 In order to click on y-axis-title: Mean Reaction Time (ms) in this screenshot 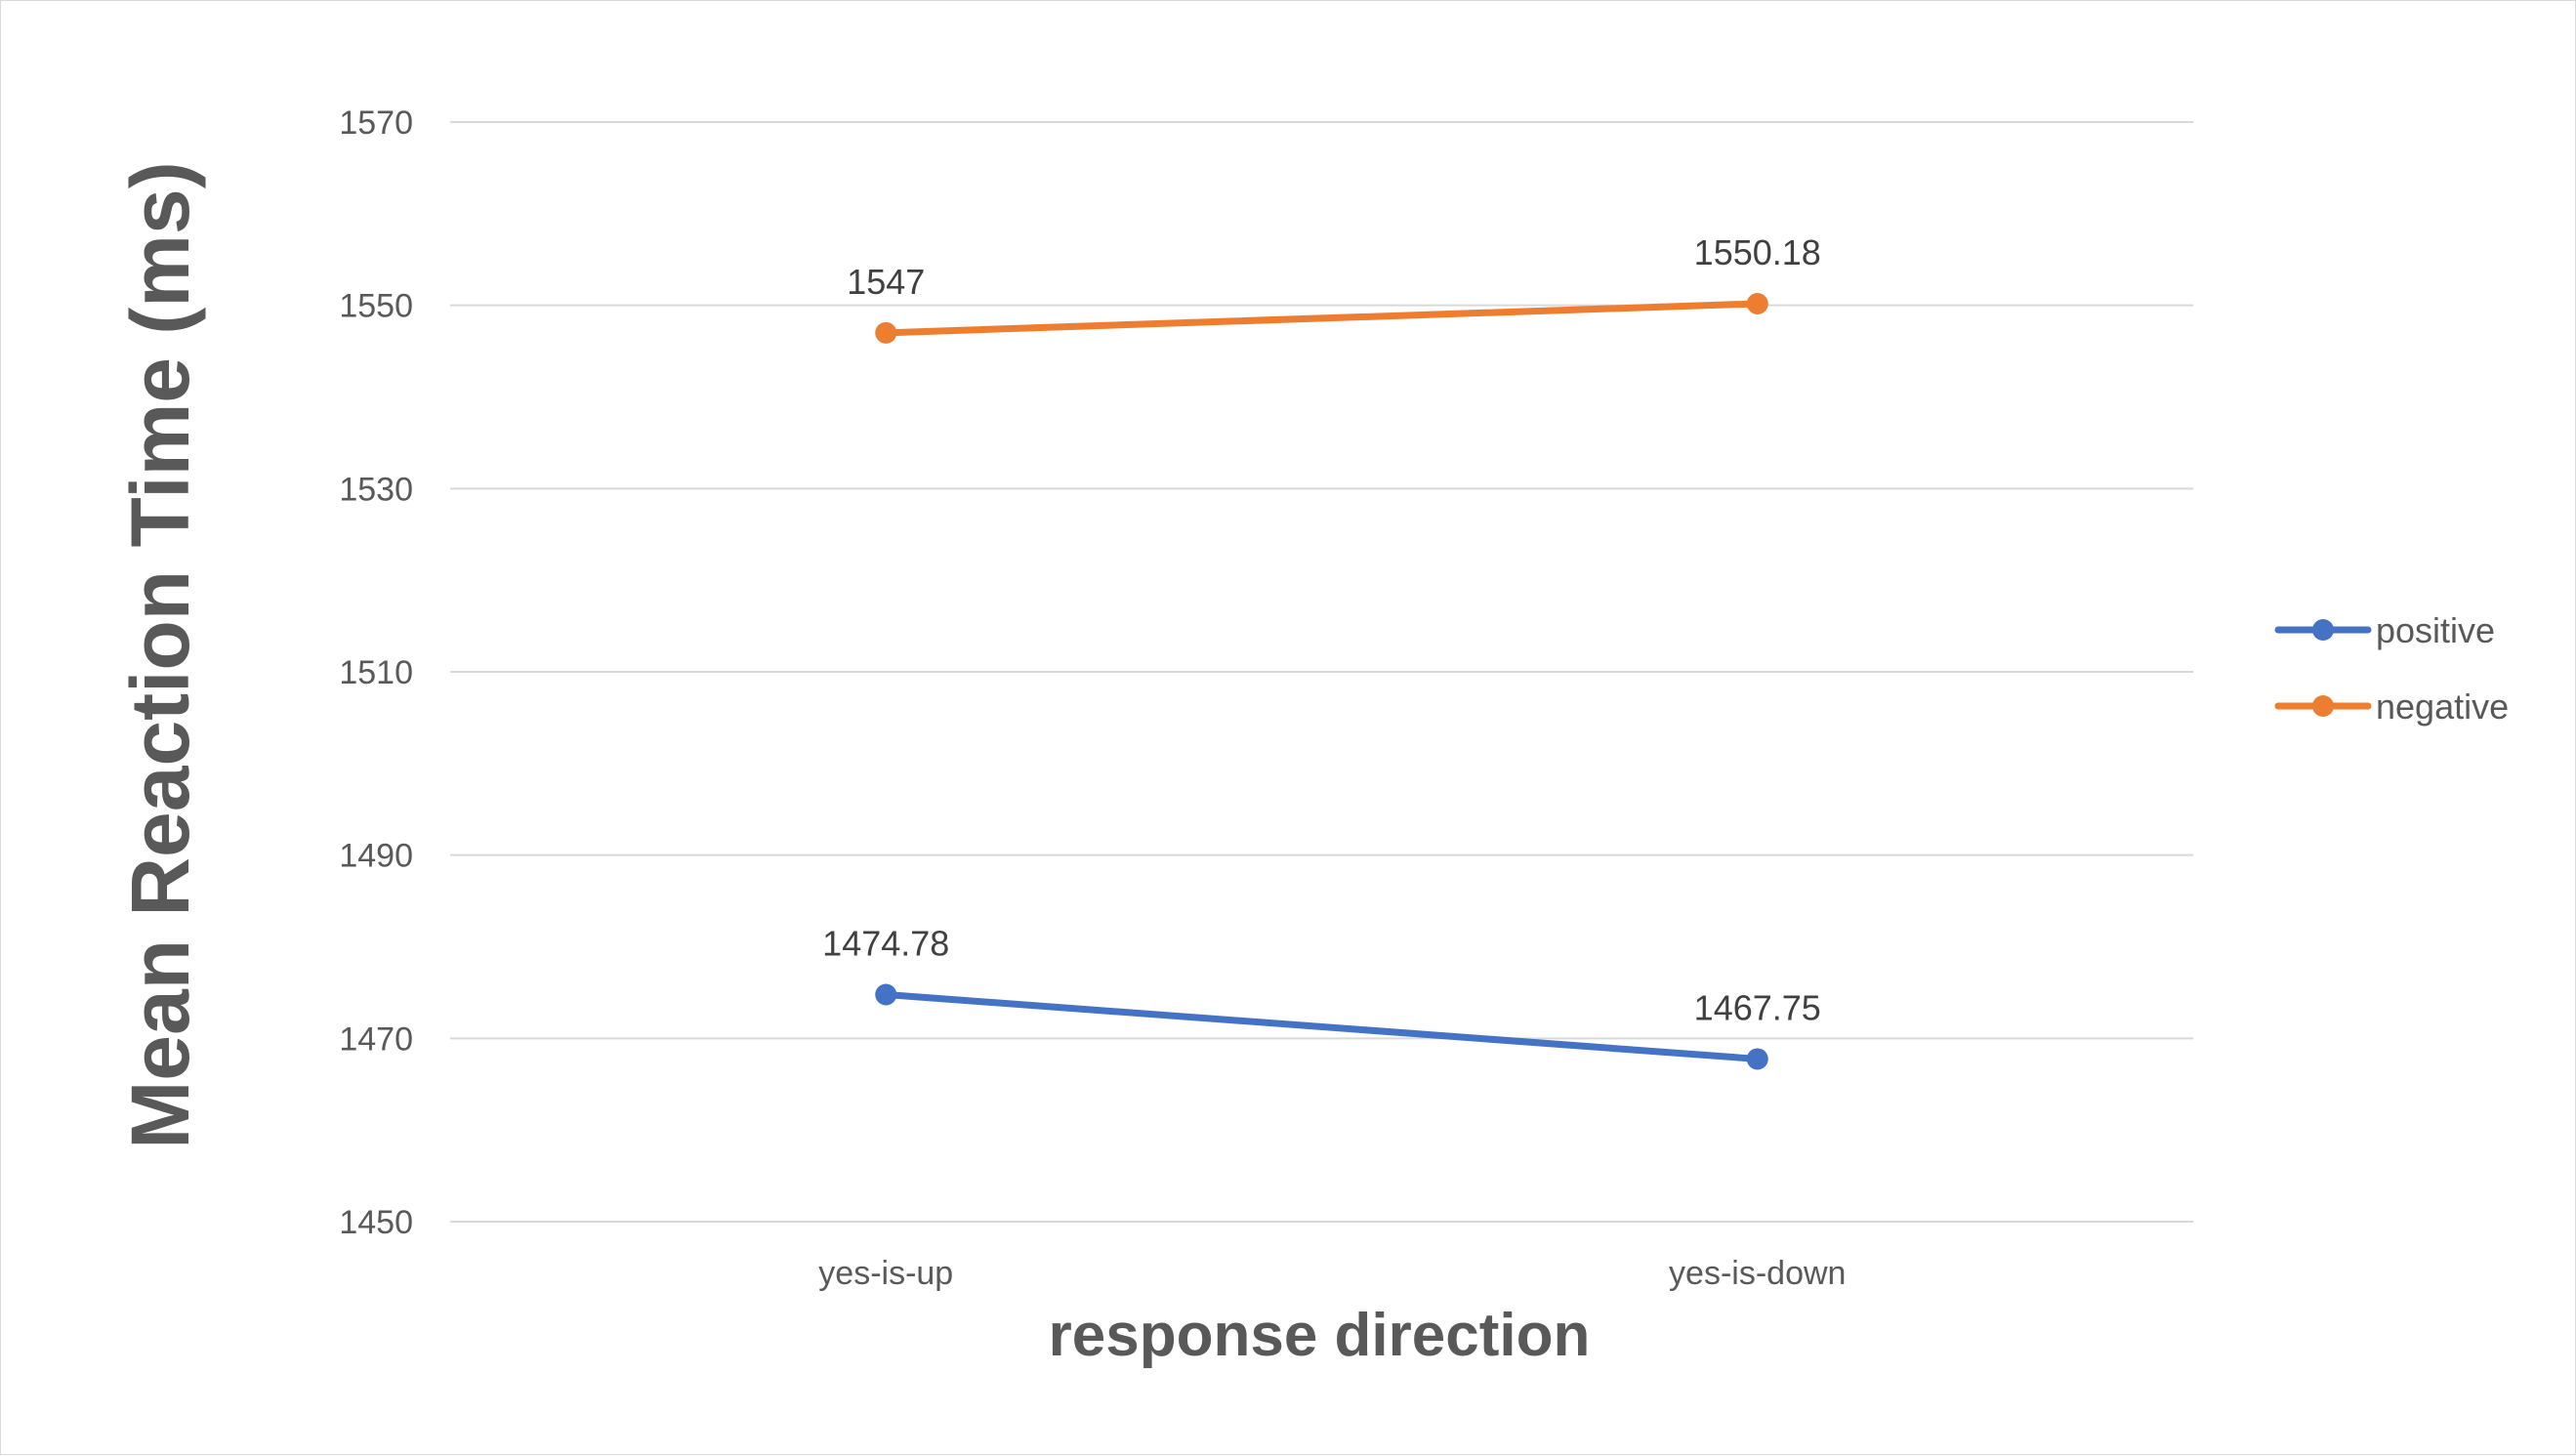, I will do `click(160, 654)`.